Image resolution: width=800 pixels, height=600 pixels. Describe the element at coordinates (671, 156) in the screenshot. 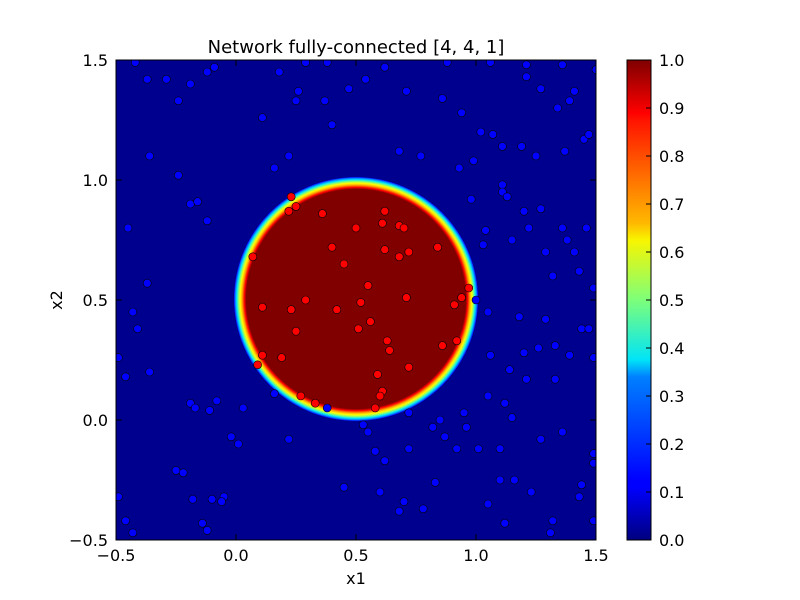

I see `colorbar-tick-label: 0.8` at that location.